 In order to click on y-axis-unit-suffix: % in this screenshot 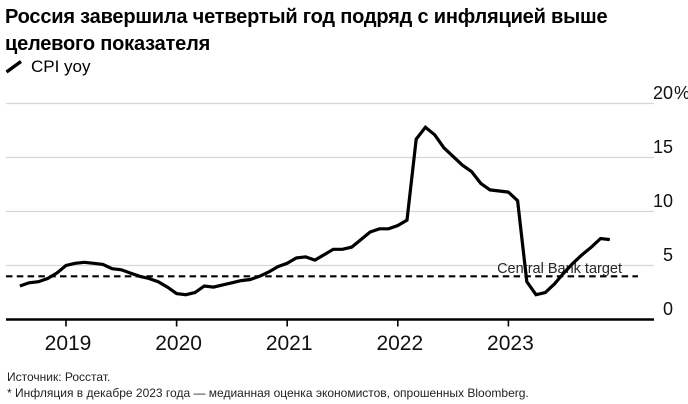, I will do `click(681, 93)`.